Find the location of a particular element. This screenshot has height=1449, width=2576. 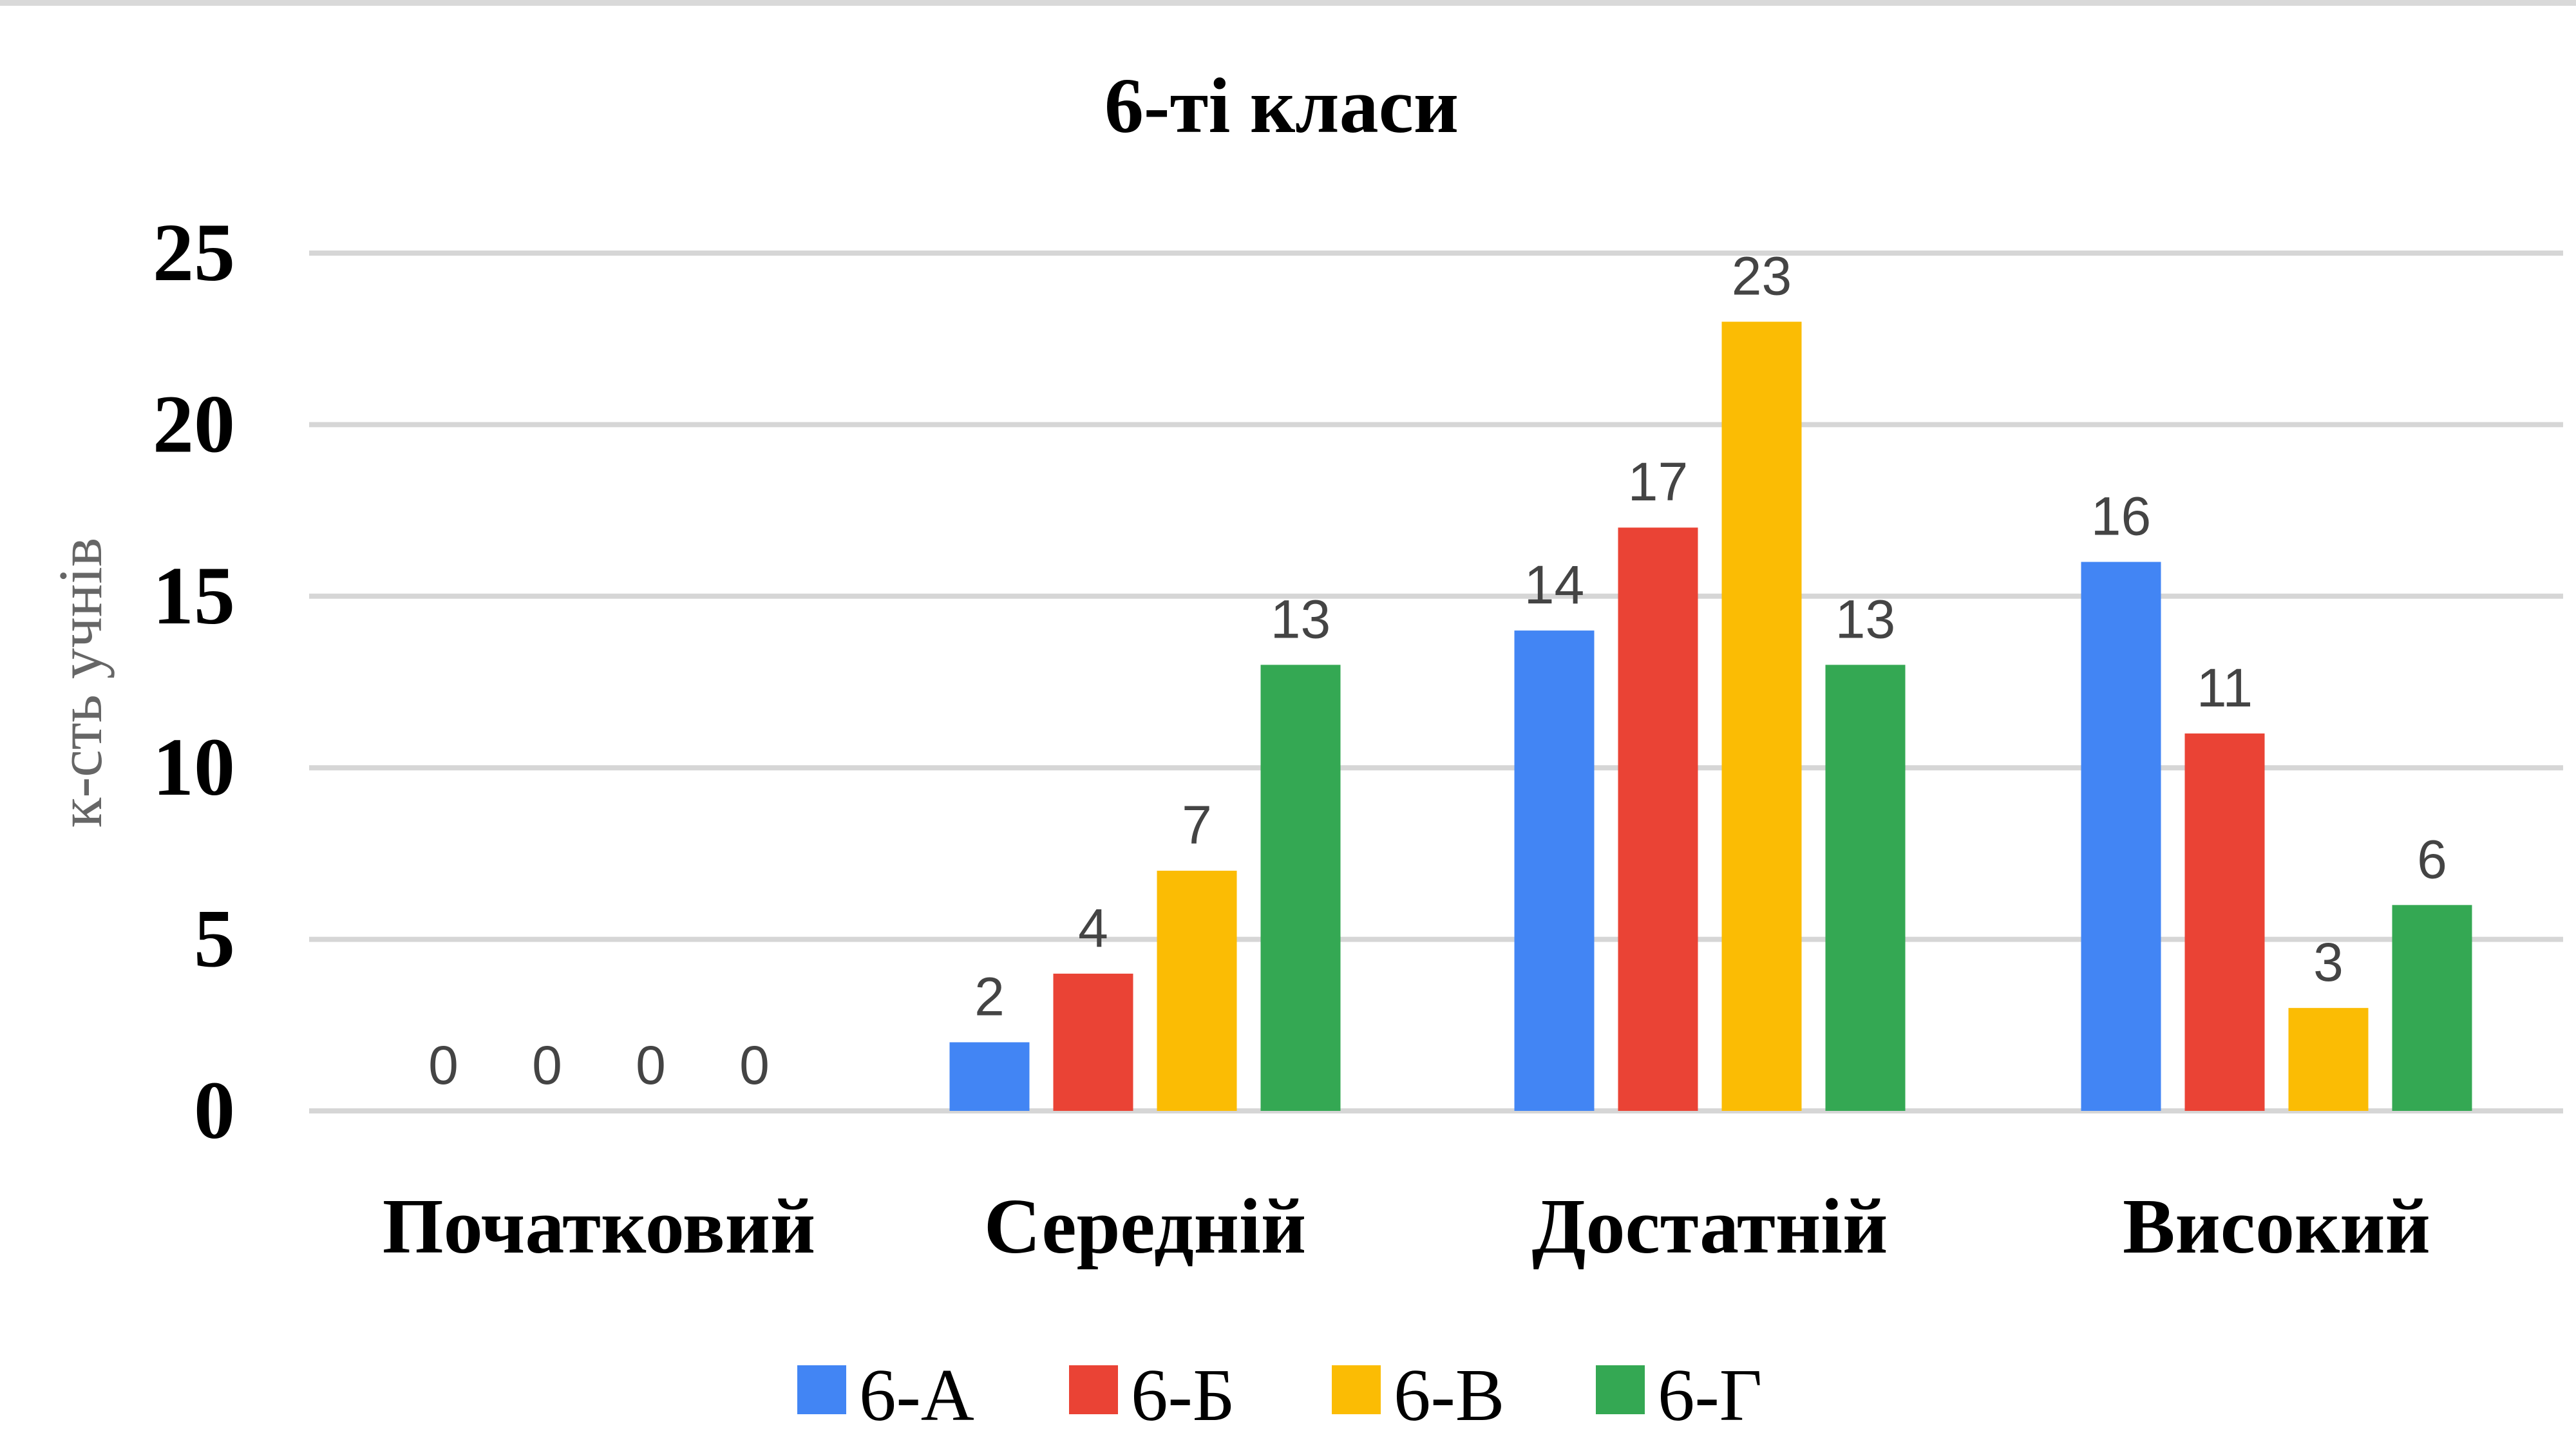

legend-label: 6-Б is located at coordinates (1183, 1395).